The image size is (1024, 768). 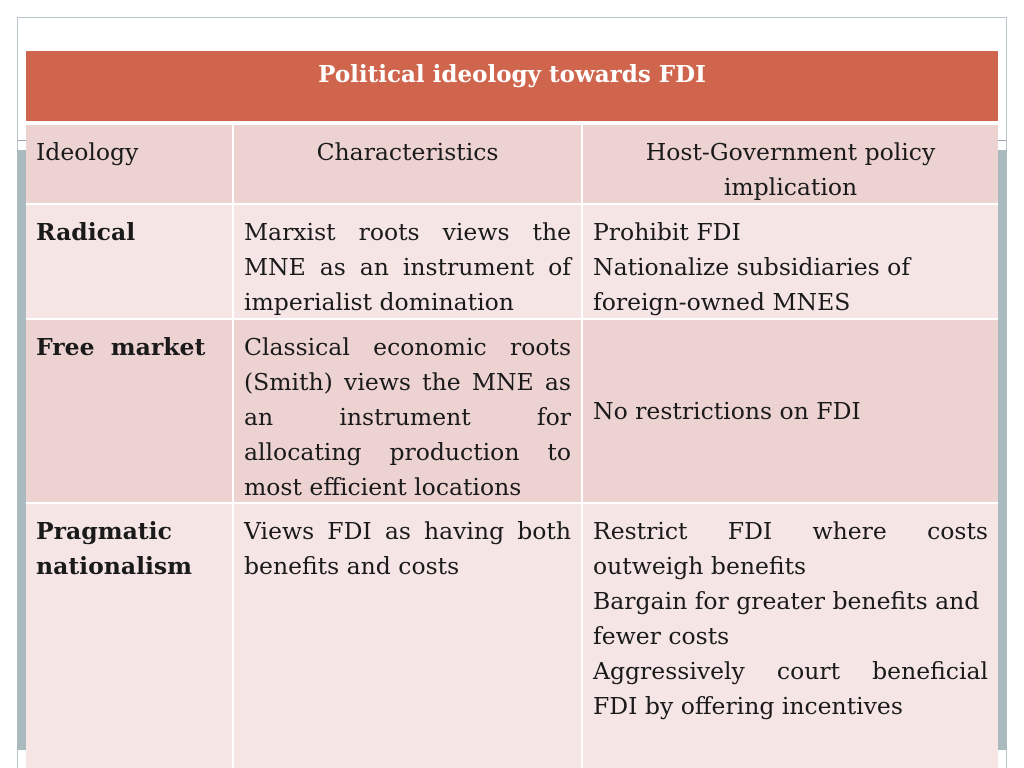 What do you see at coordinates (130, 261) in the screenshot?
I see `ideology-cell: Radical` at bounding box center [130, 261].